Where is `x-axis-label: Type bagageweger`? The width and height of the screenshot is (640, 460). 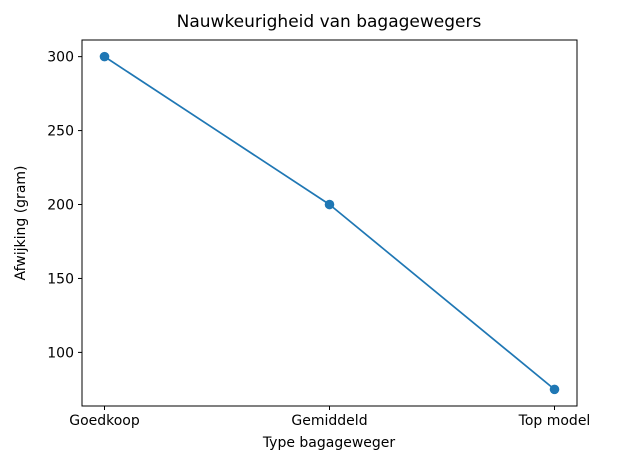
x-axis-label: Type bagageweger is located at coordinates (329, 443).